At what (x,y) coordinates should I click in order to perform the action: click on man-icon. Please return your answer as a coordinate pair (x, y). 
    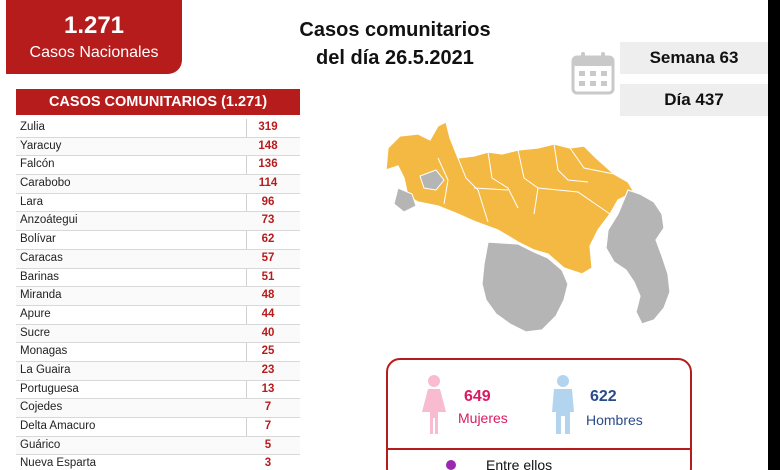
    Looking at the image, I should click on (563, 404).